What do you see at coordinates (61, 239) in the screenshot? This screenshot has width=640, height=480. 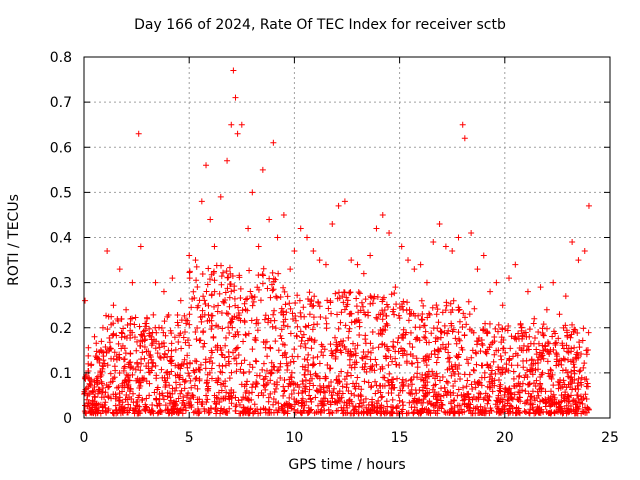 I see `y-tick-label: 0.4` at bounding box center [61, 239].